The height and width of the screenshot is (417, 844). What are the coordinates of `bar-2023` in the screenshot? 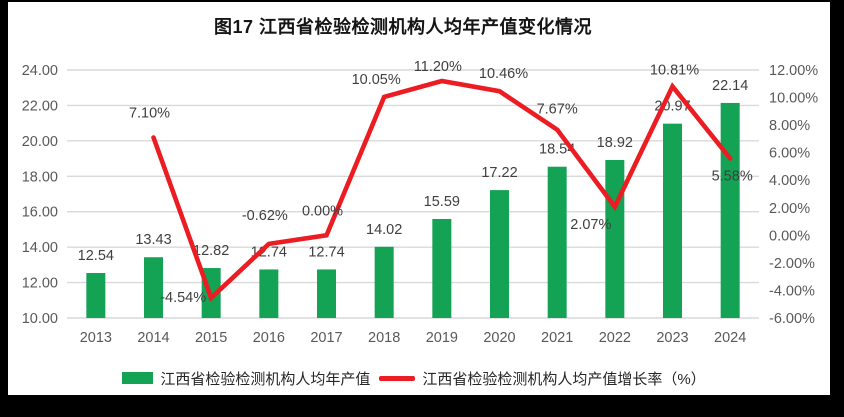 It's located at (672, 220).